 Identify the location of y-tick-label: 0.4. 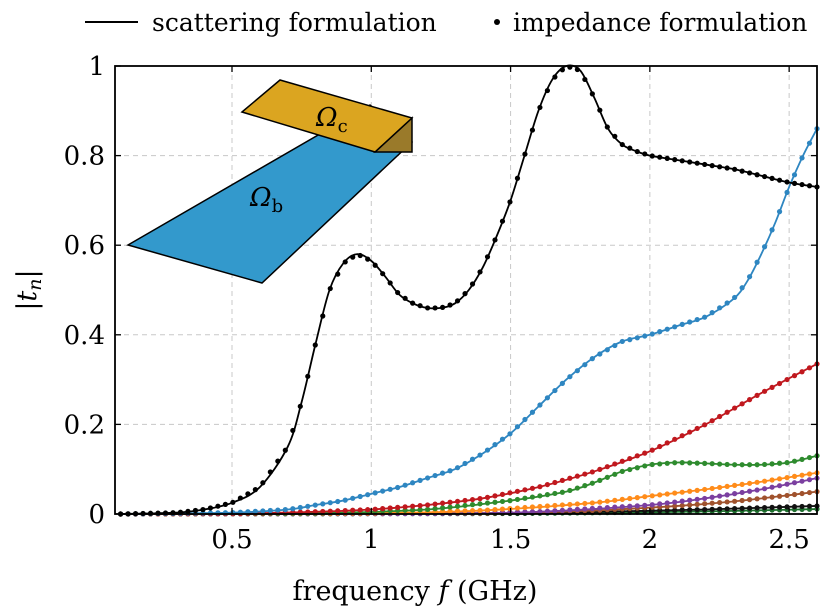
(84, 336).